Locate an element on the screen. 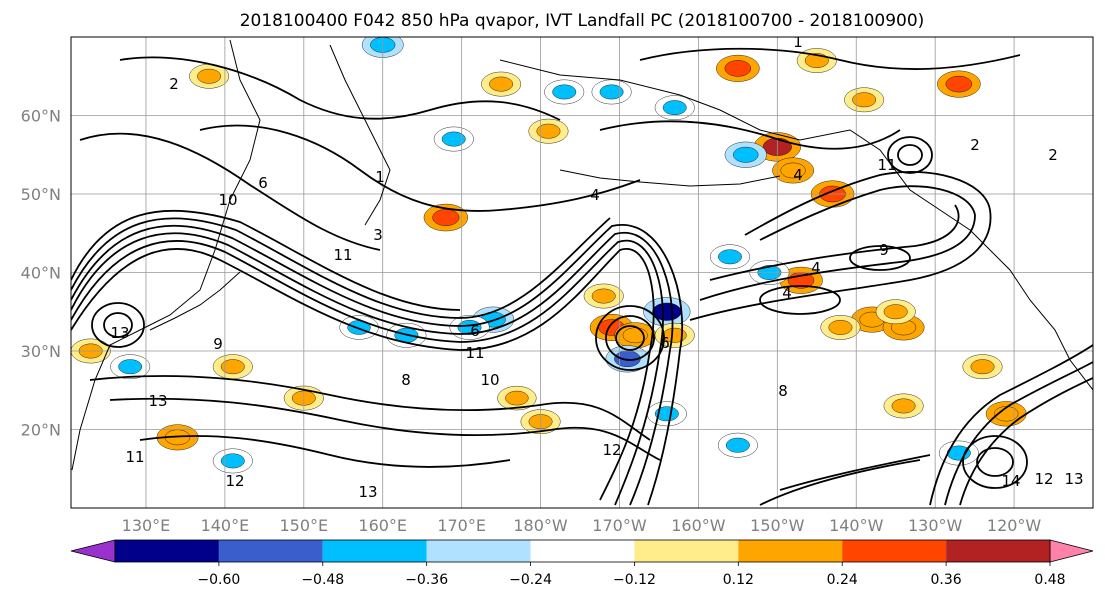 This screenshot has width=1105, height=601. x-tick-label: 130°W is located at coordinates (935, 525).